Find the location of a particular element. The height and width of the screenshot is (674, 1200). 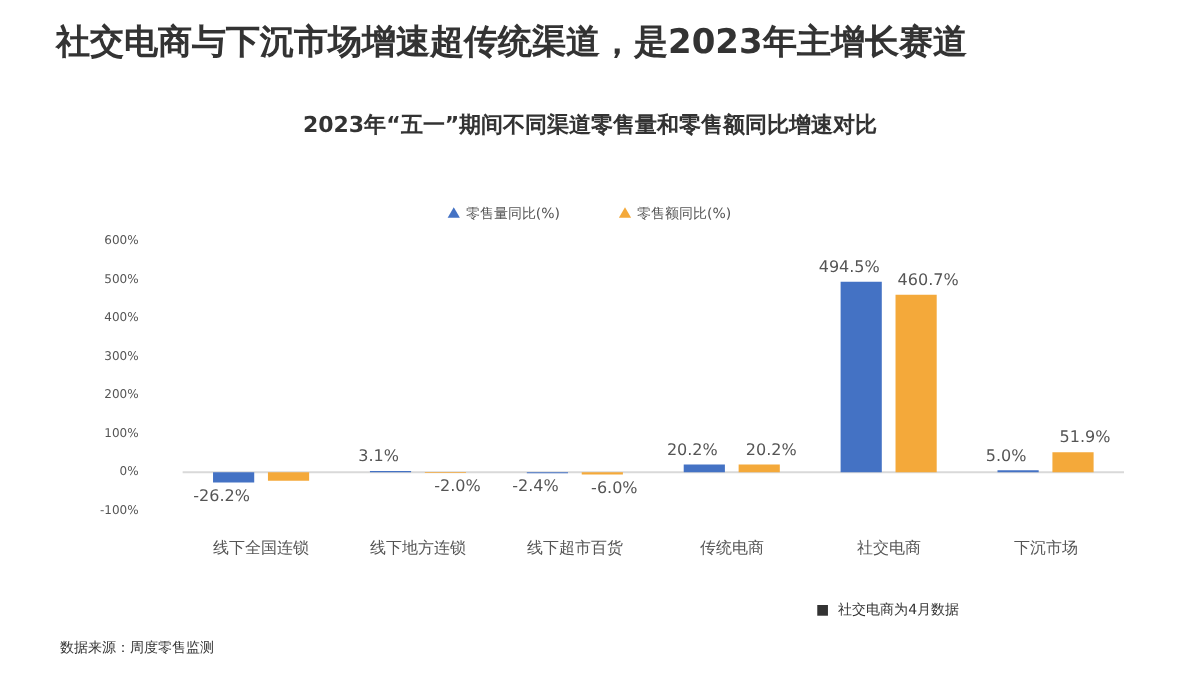

data-label: -6.0% is located at coordinates (615, 487).